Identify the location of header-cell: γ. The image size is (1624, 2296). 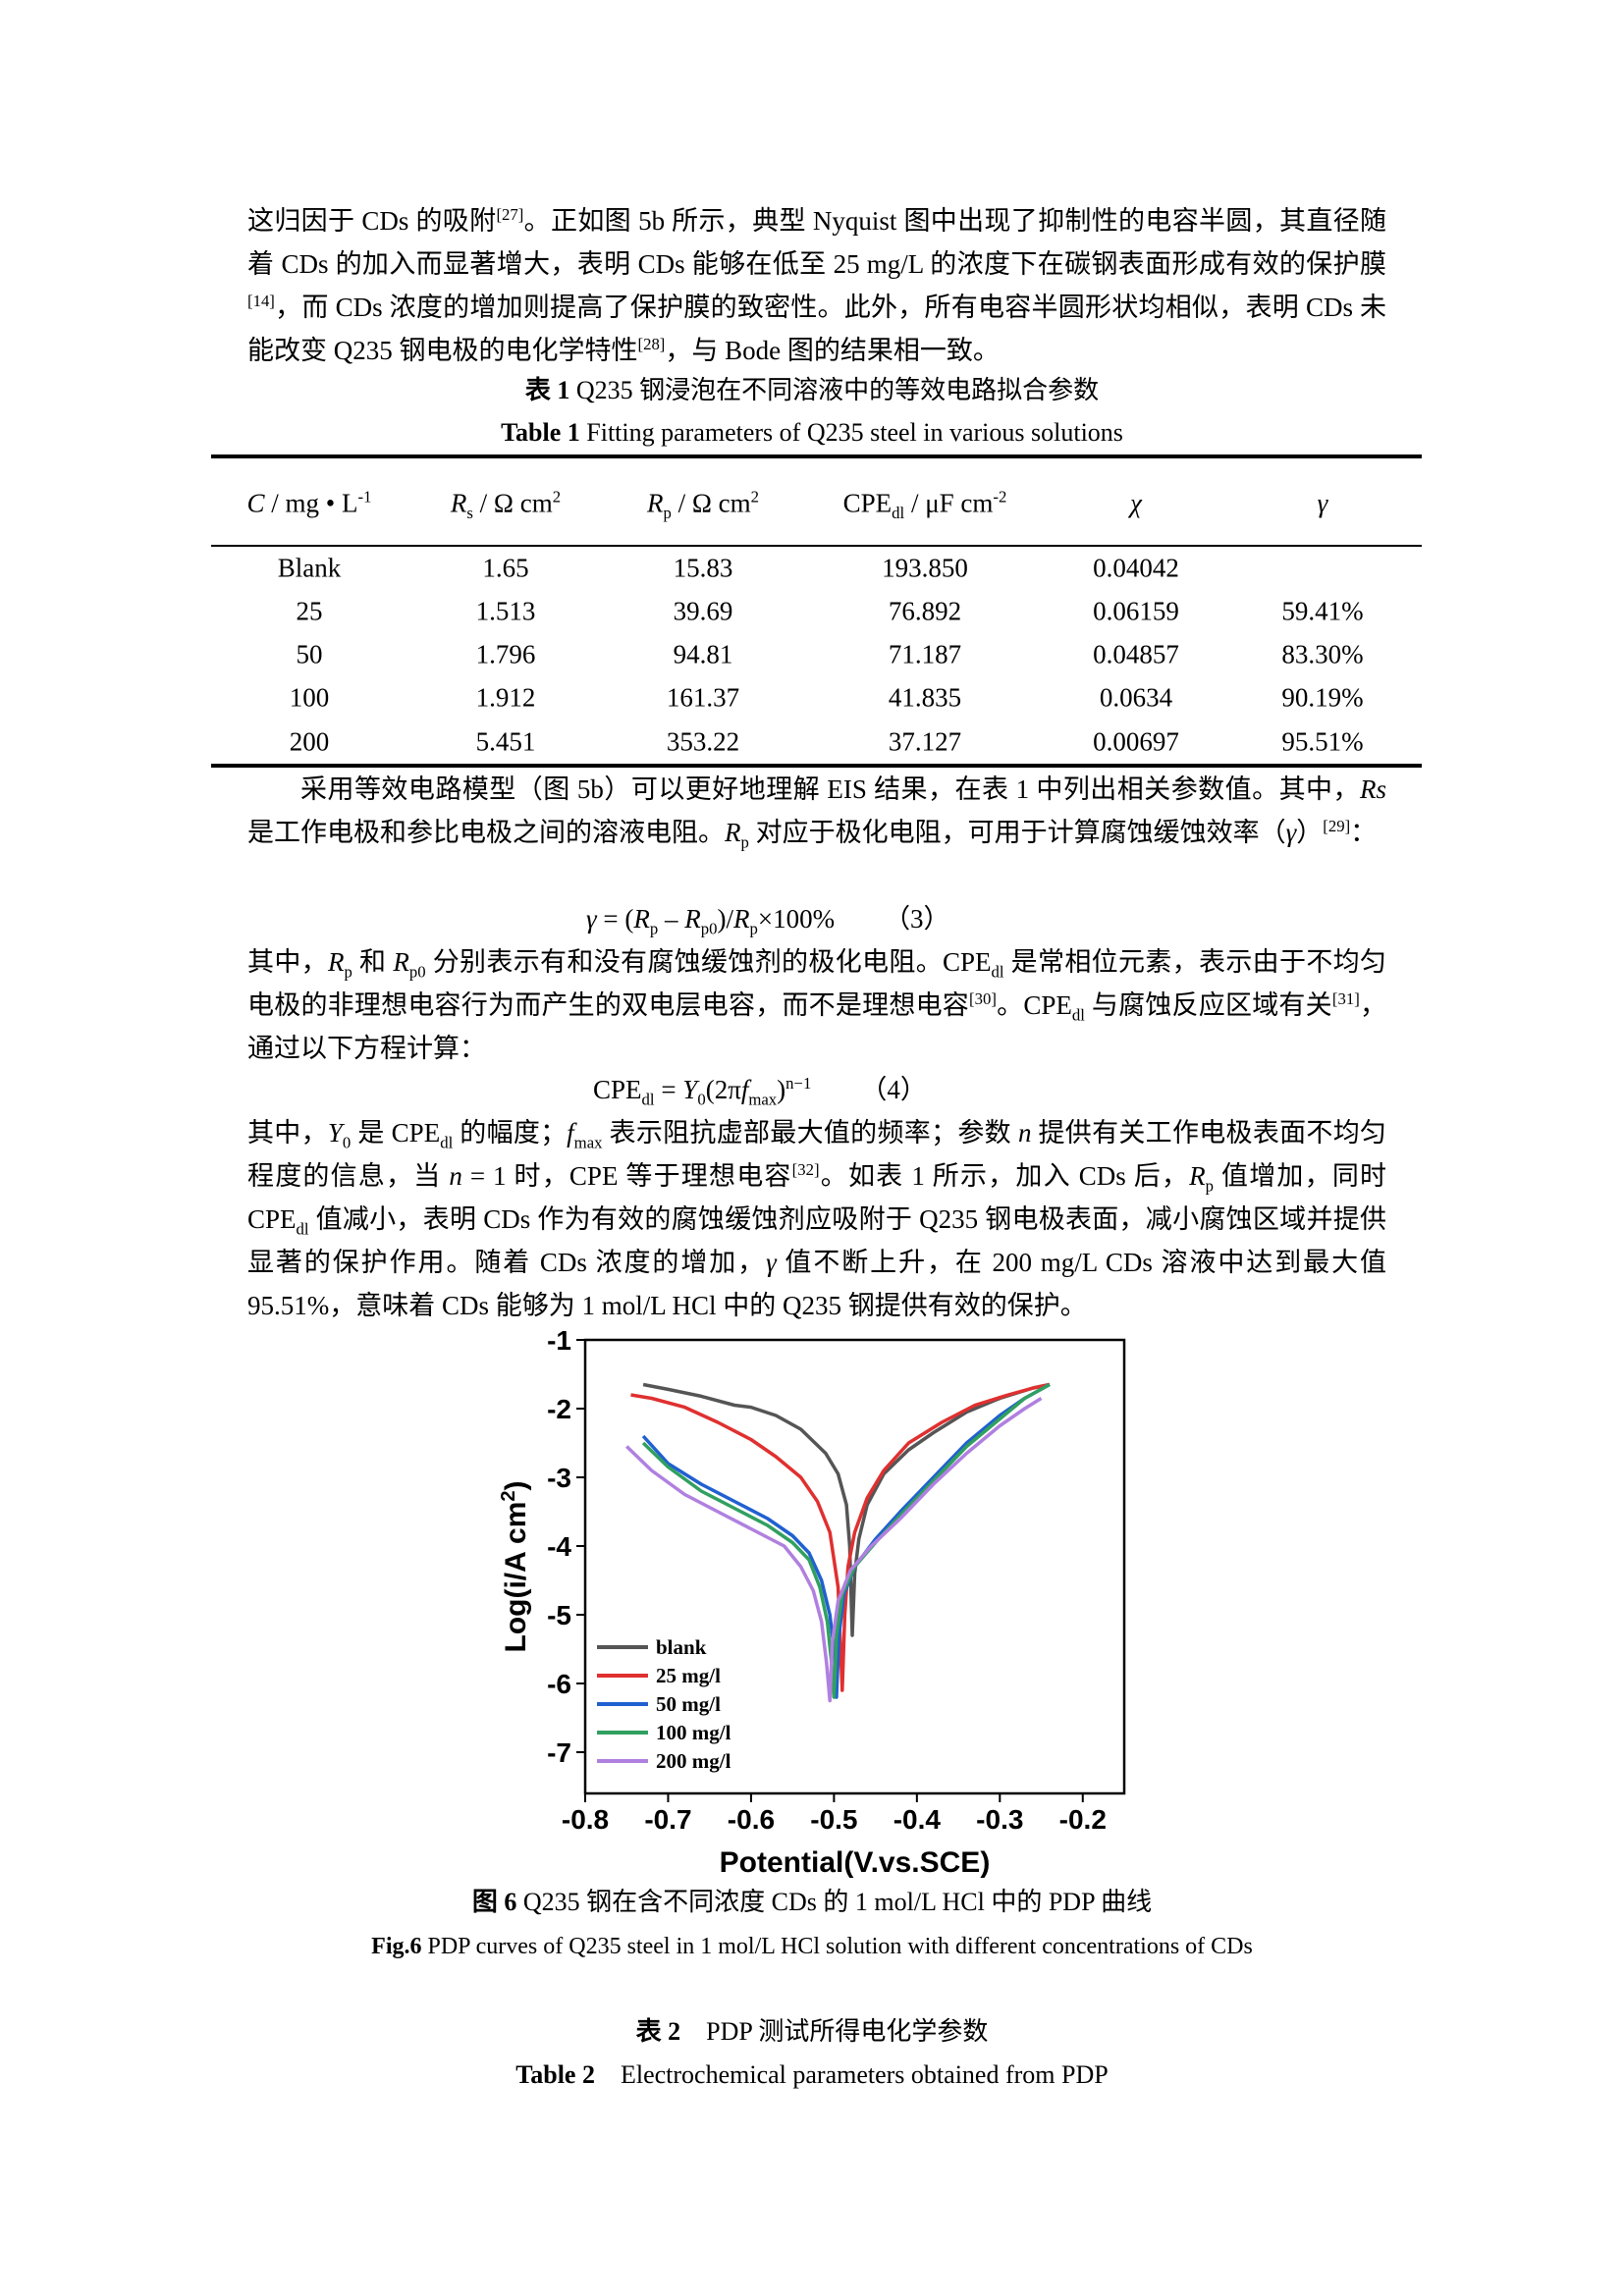
(1323, 504).